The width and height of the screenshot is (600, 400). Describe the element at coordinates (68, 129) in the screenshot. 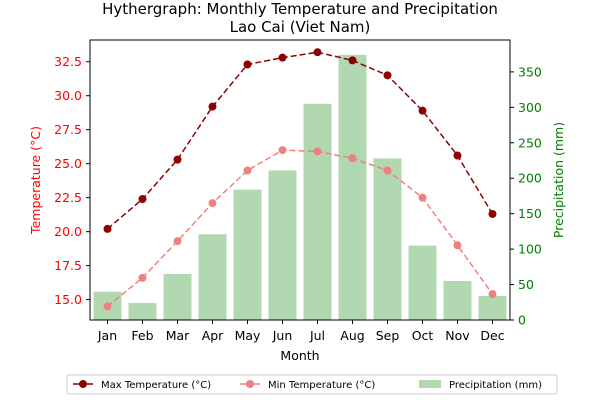

I see `y-left-tick-label: 27.5` at that location.